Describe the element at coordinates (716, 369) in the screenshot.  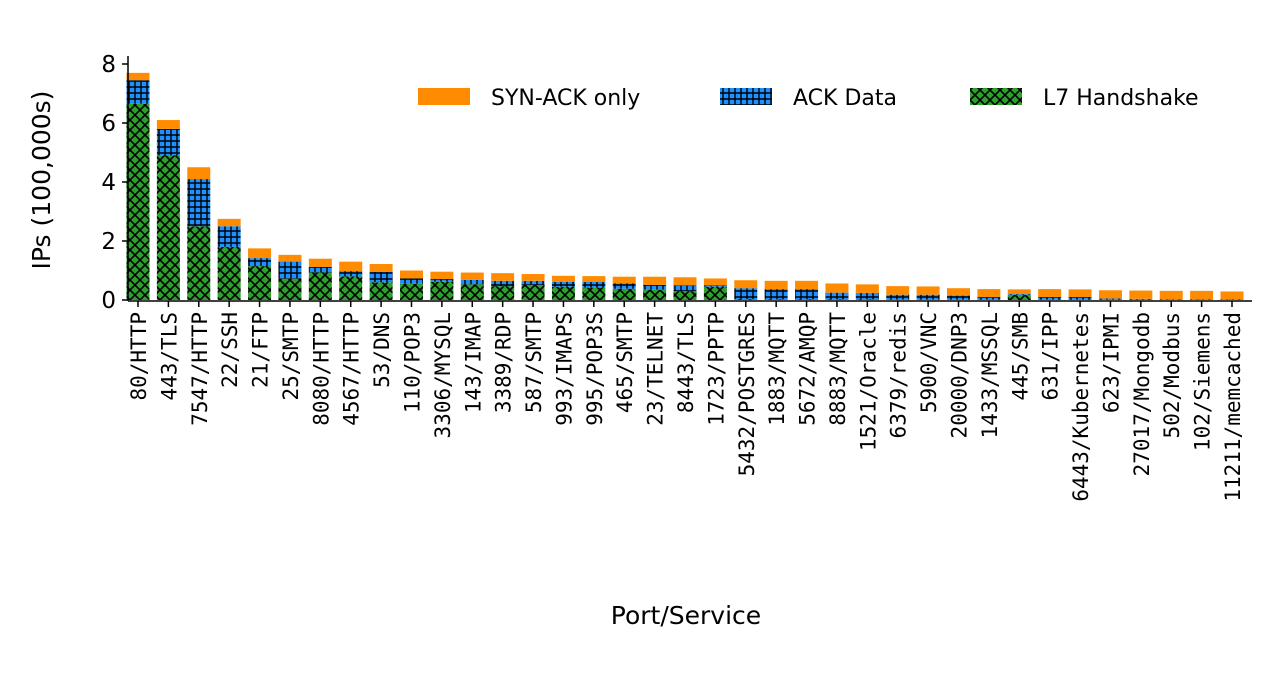
I see `x-tick-label: 1723/PPTP` at that location.